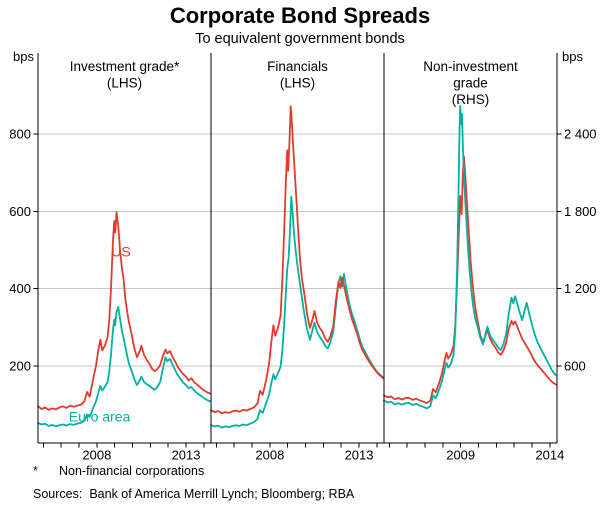 Image resolution: width=600 pixels, height=516 pixels. I want to click on chart-subtitle: To equivalent government bonds, so click(300, 39).